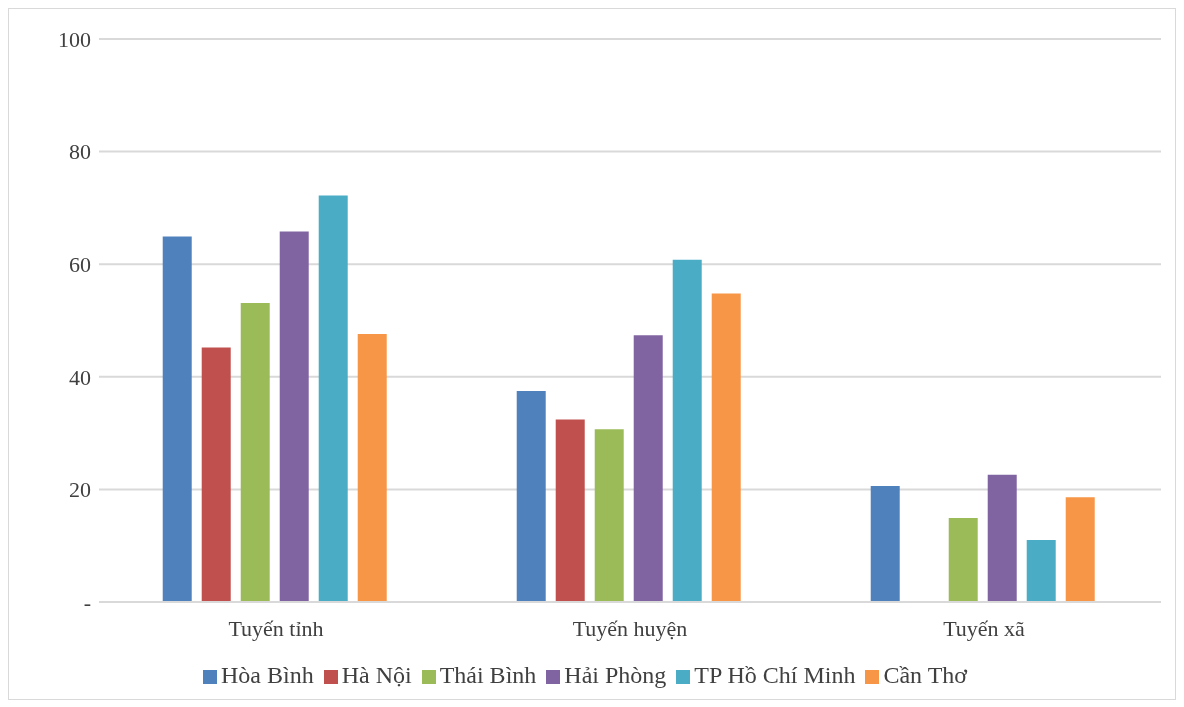 This screenshot has height=707, width=1184. Describe the element at coordinates (276, 628) in the screenshot. I see `x-tick-label: Tuyến tỉnh` at that location.